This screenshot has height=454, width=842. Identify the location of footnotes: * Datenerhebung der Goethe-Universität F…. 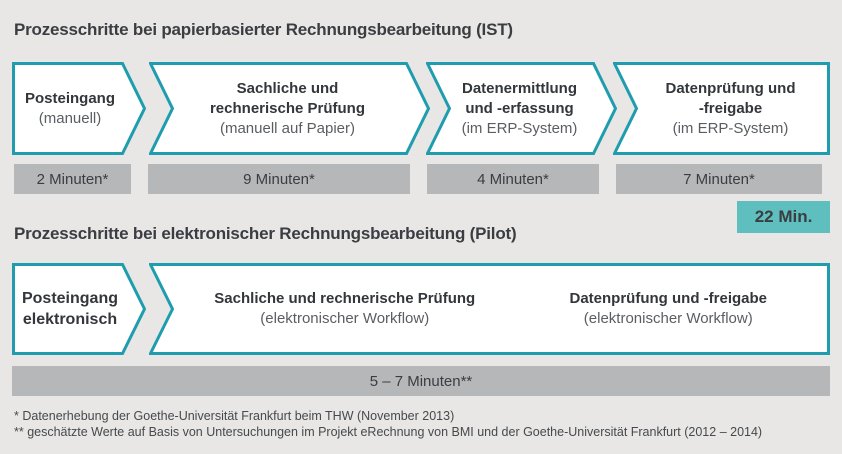
(388, 424).